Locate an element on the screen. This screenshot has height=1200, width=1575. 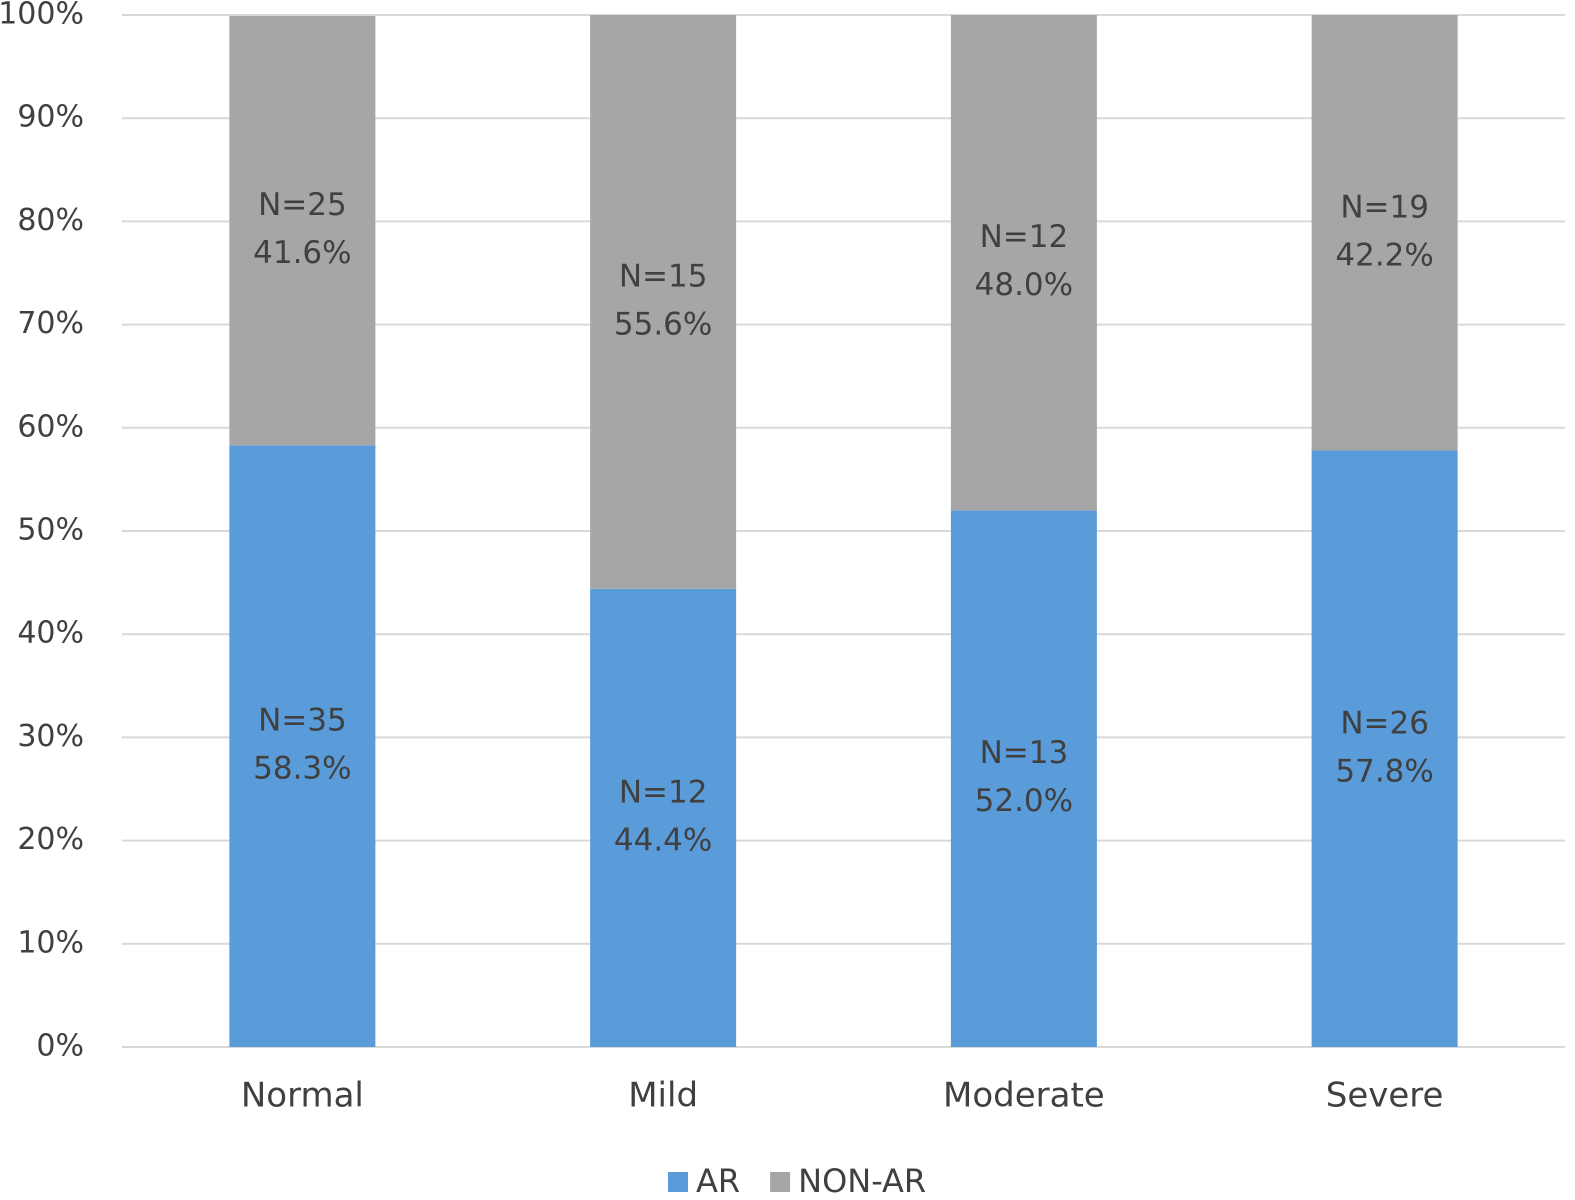
count-label: N=26 is located at coordinates (1384, 723).